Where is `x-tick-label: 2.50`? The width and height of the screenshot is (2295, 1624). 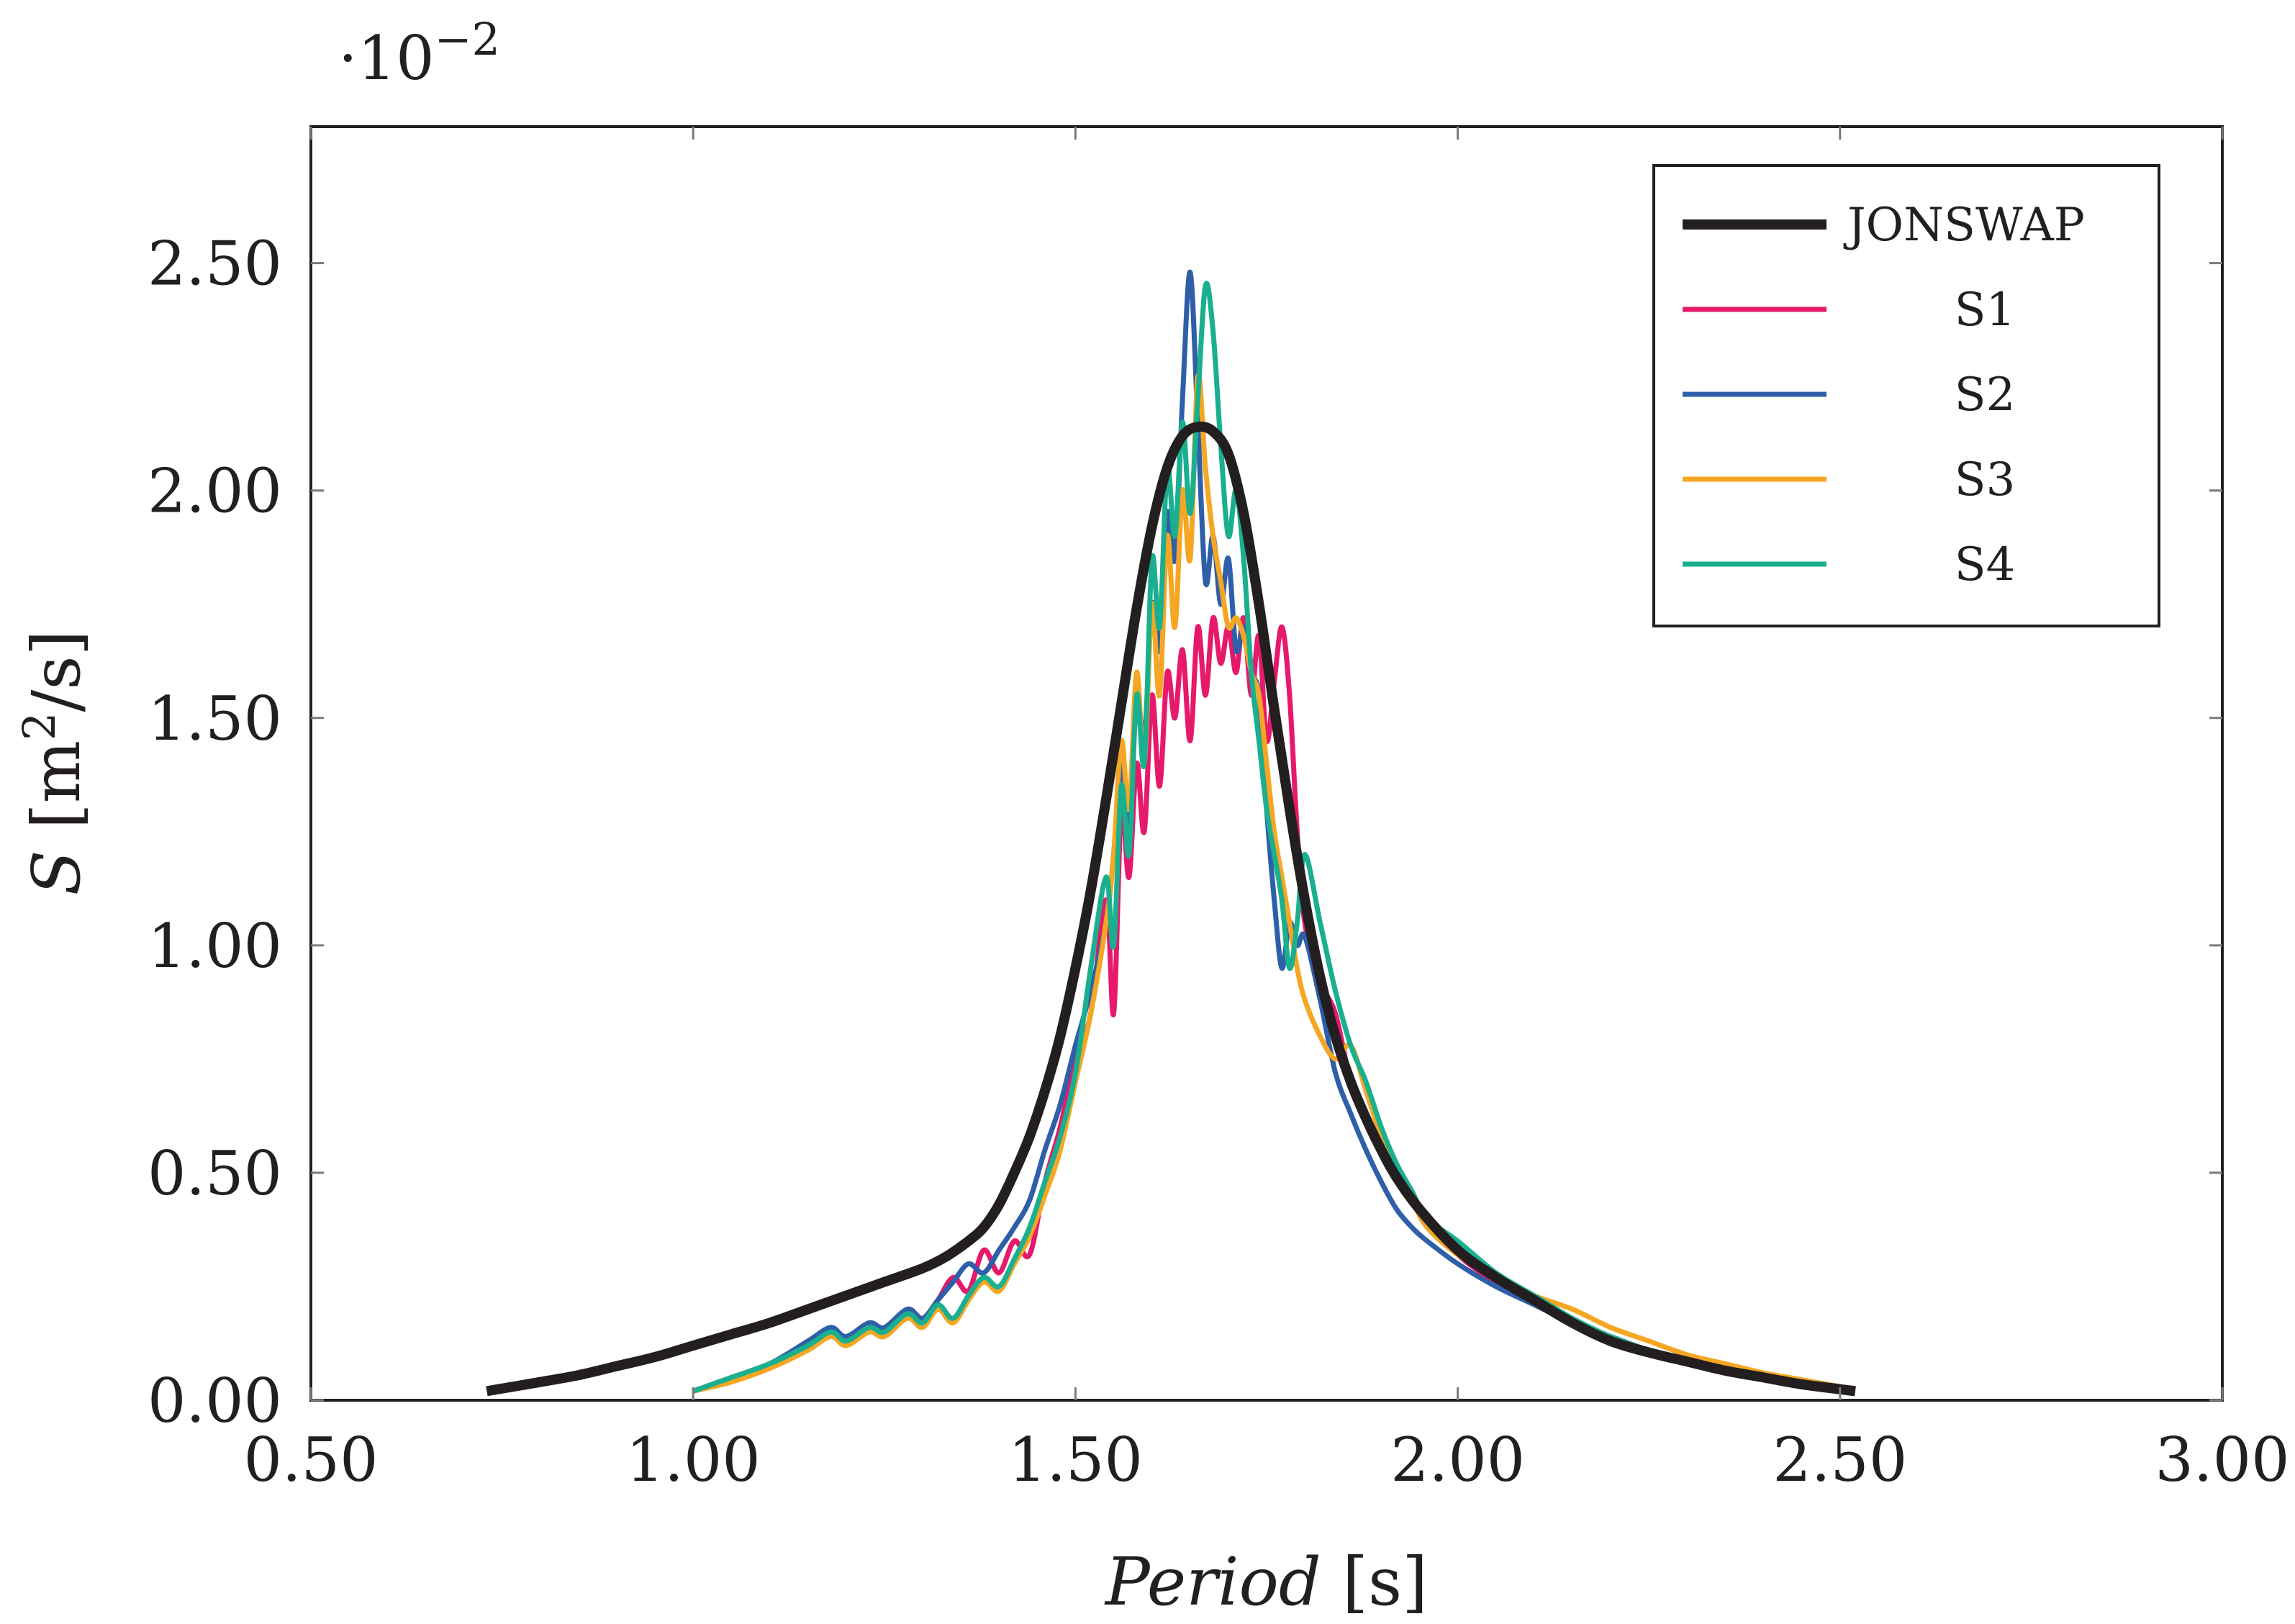 x-tick-label: 2.50 is located at coordinates (1840, 1460).